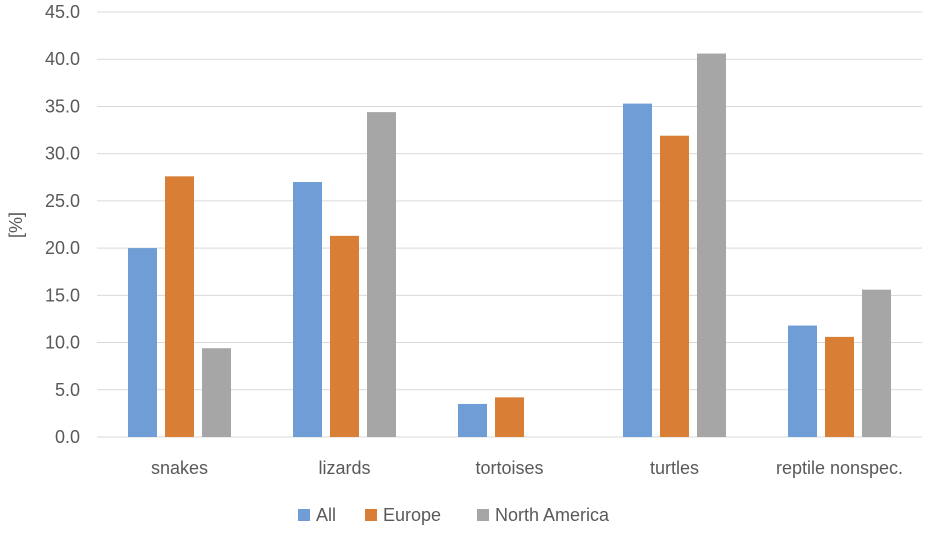 Image resolution: width=935 pixels, height=536 pixels. I want to click on legend-swatch-north-america, so click(483, 515).